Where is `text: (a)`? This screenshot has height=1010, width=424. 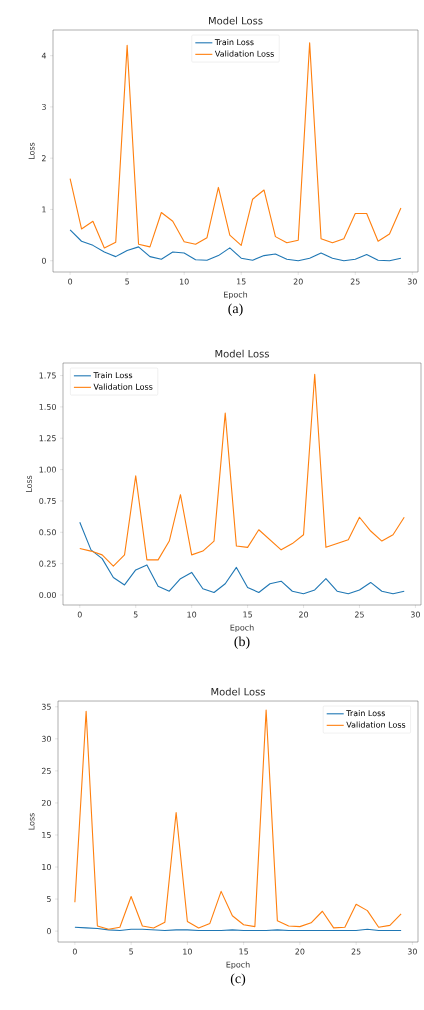
text: (a) is located at coordinates (235, 310).